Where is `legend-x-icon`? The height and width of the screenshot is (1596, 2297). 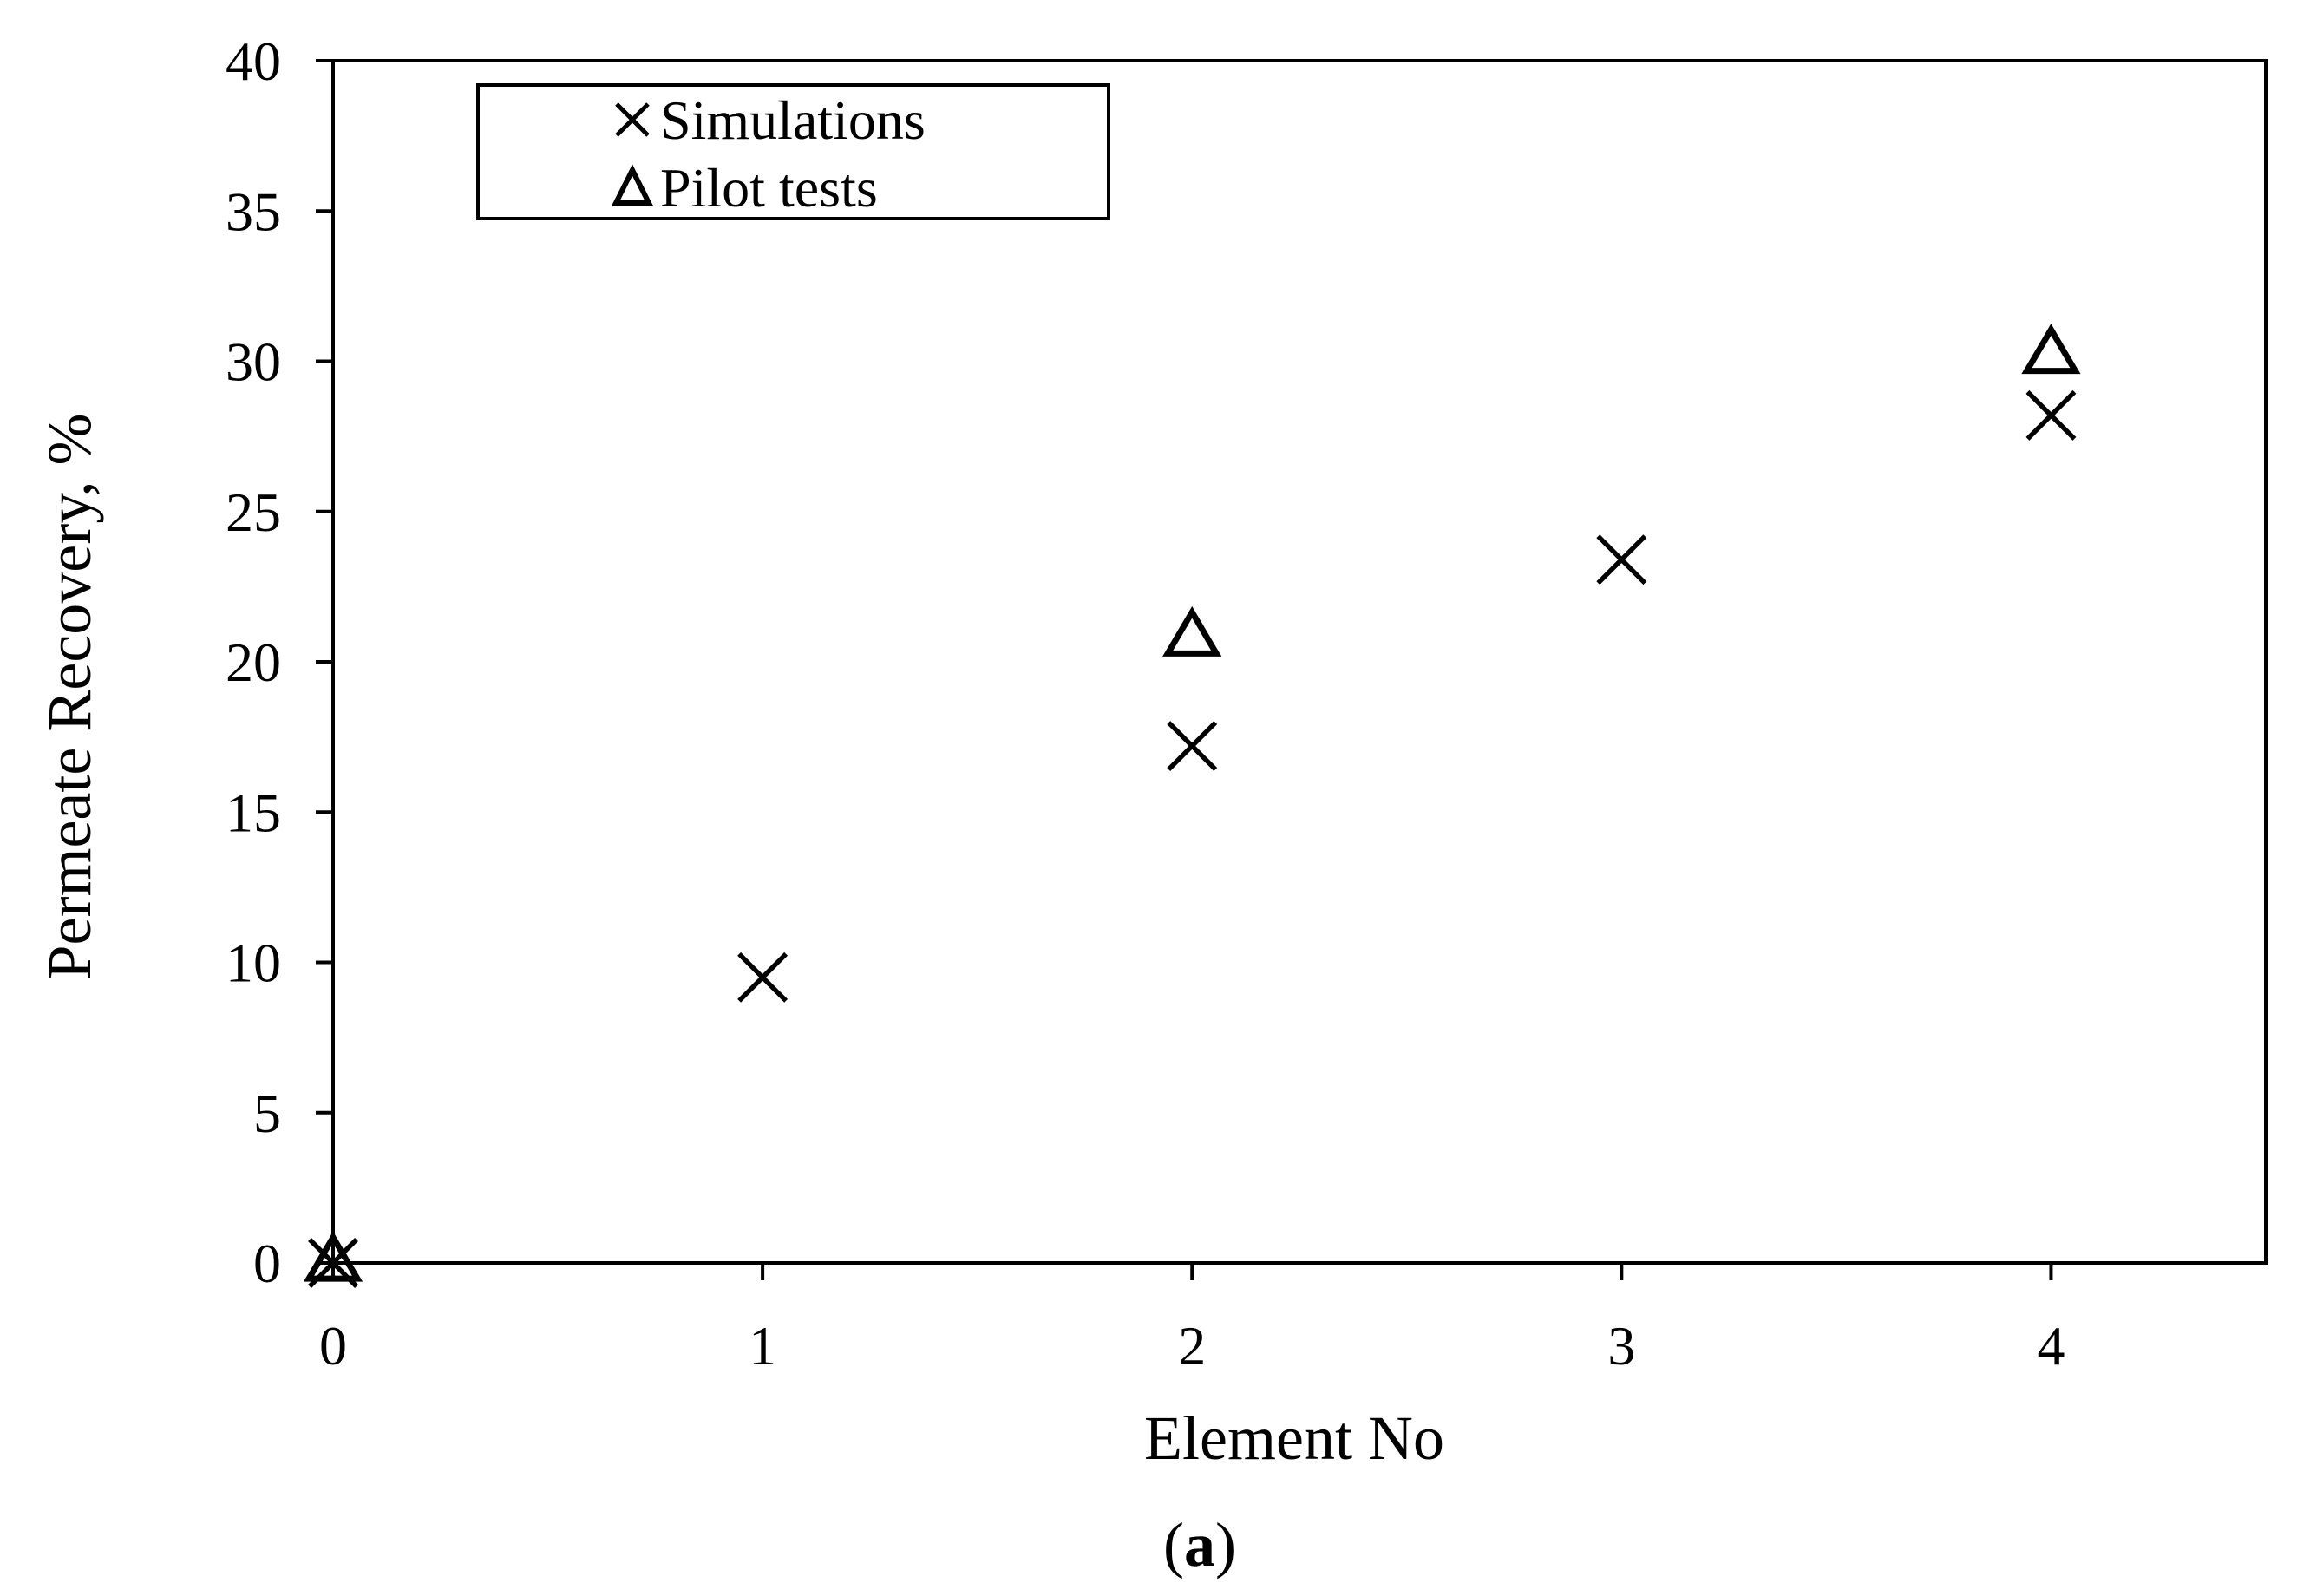
legend-x-icon is located at coordinates (633, 119).